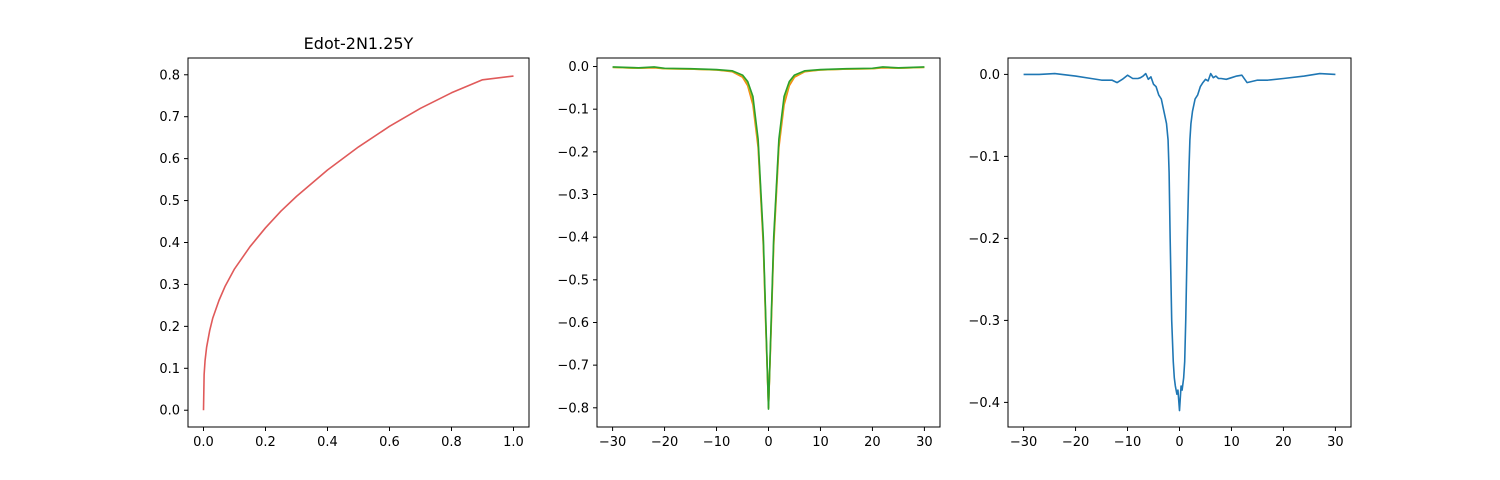  Describe the element at coordinates (389, 442) in the screenshot. I see `x-tick-label: 0.6` at that location.